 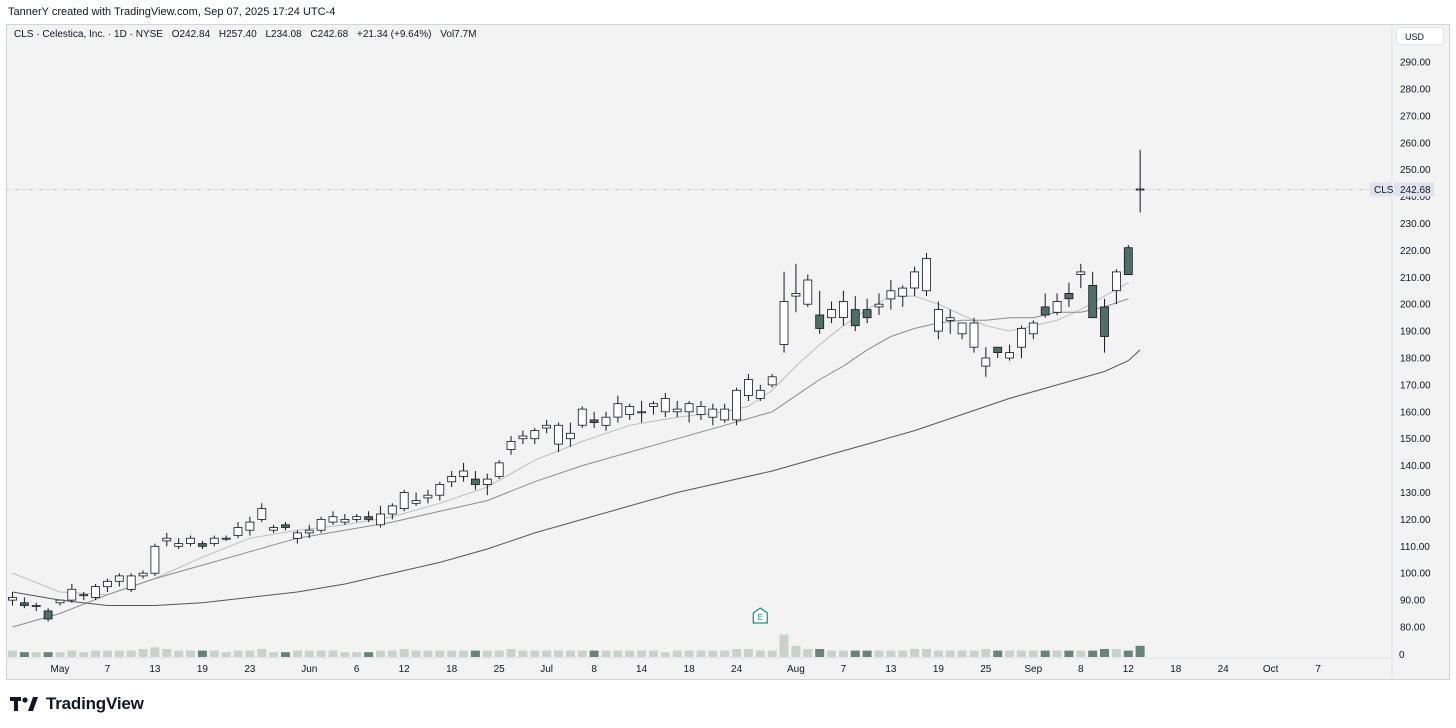 I want to click on currency-button: USD, so click(x=1420, y=36).